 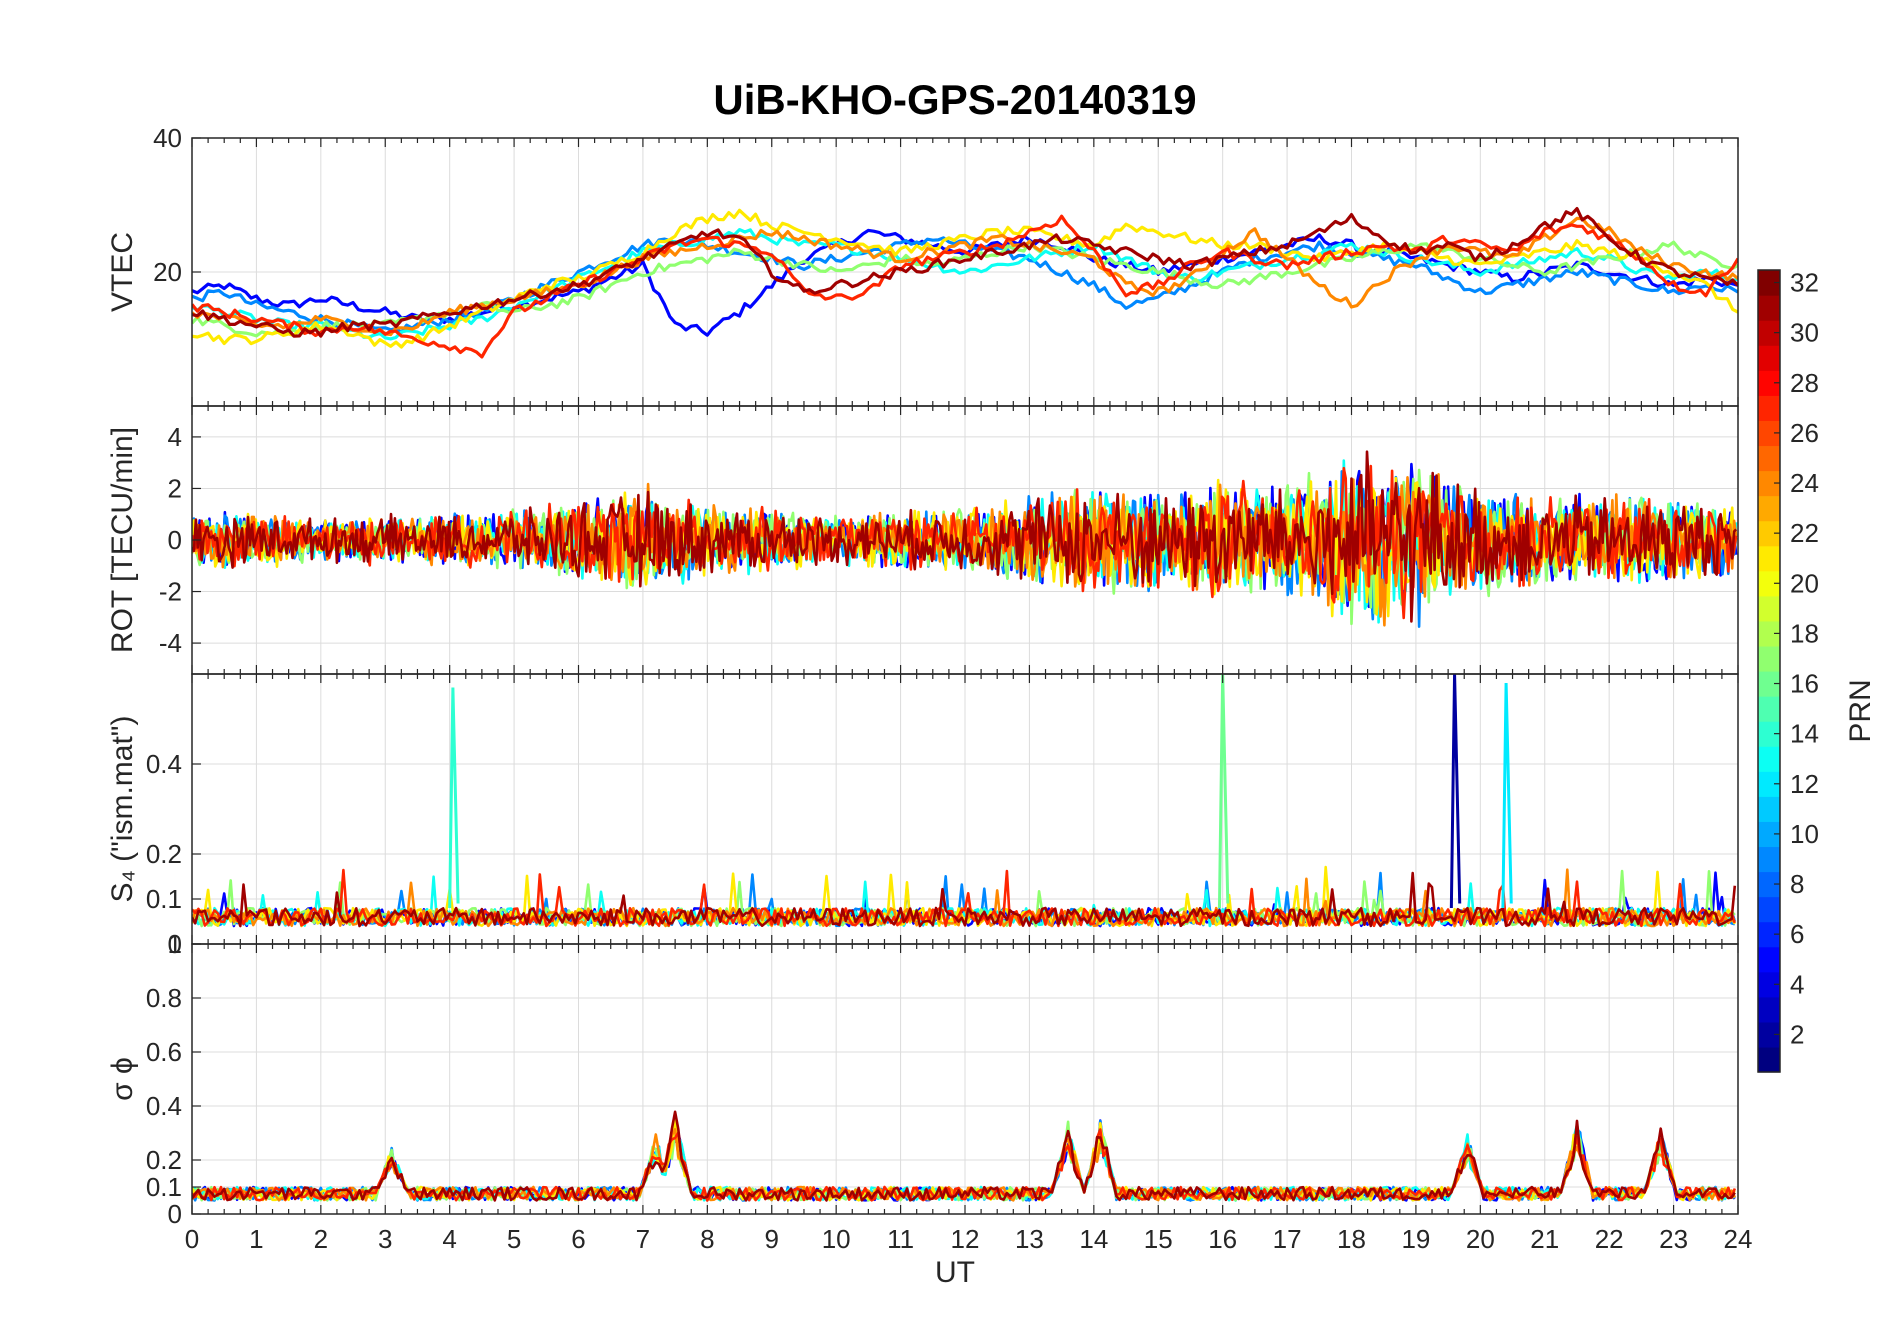 I want to click on colorbar-tick-label: 14, so click(x=1804, y=734).